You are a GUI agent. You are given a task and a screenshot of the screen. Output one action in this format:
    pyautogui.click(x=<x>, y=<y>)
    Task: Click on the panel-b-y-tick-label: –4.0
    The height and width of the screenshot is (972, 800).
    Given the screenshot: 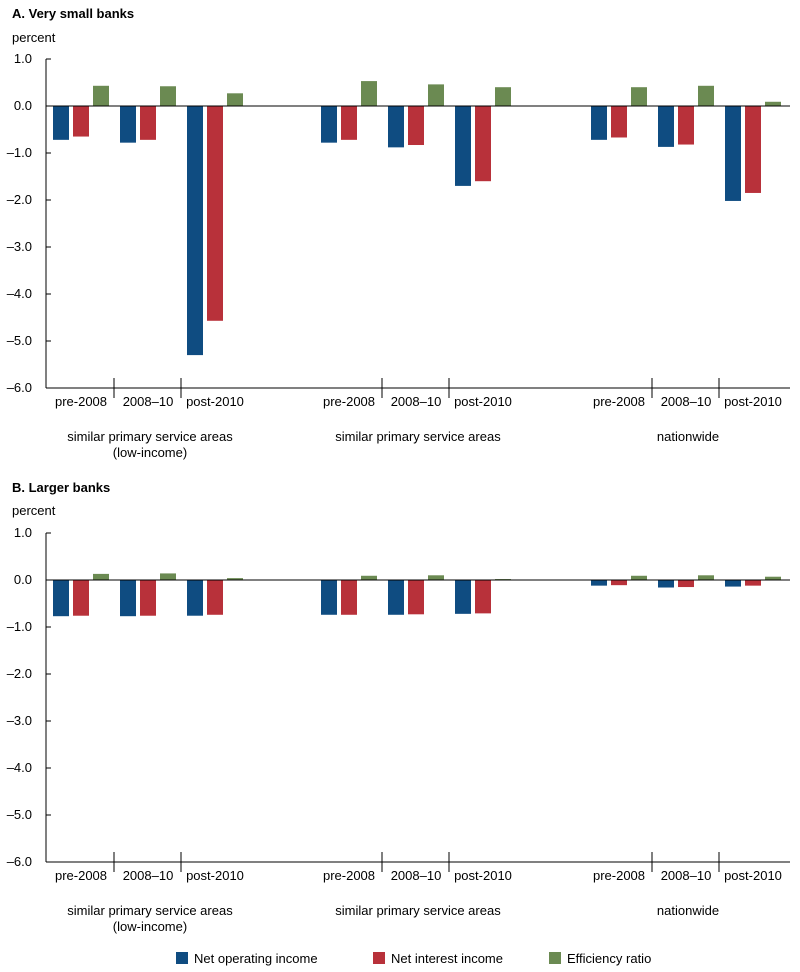 What is the action you would take?
    pyautogui.click(x=19, y=767)
    